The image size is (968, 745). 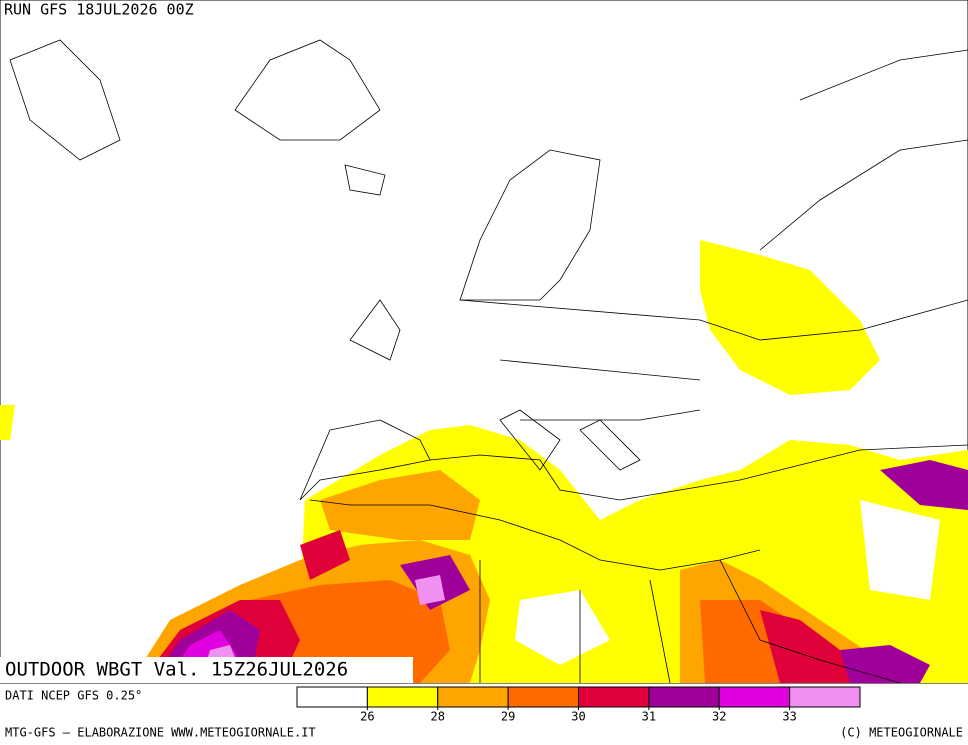 What do you see at coordinates (789, 717) in the screenshot?
I see `legend-tick-label: 33` at bounding box center [789, 717].